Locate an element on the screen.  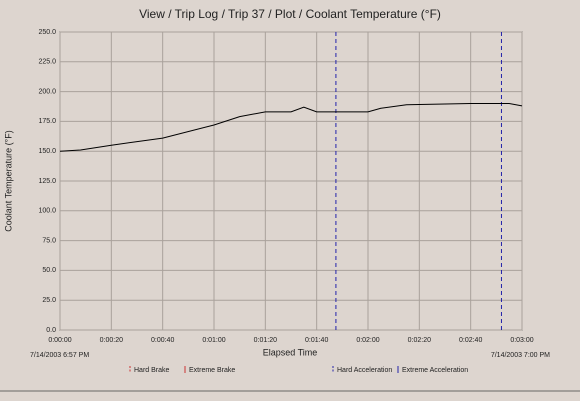
legend-label: Extreme Acceleration is located at coordinates (435, 370).